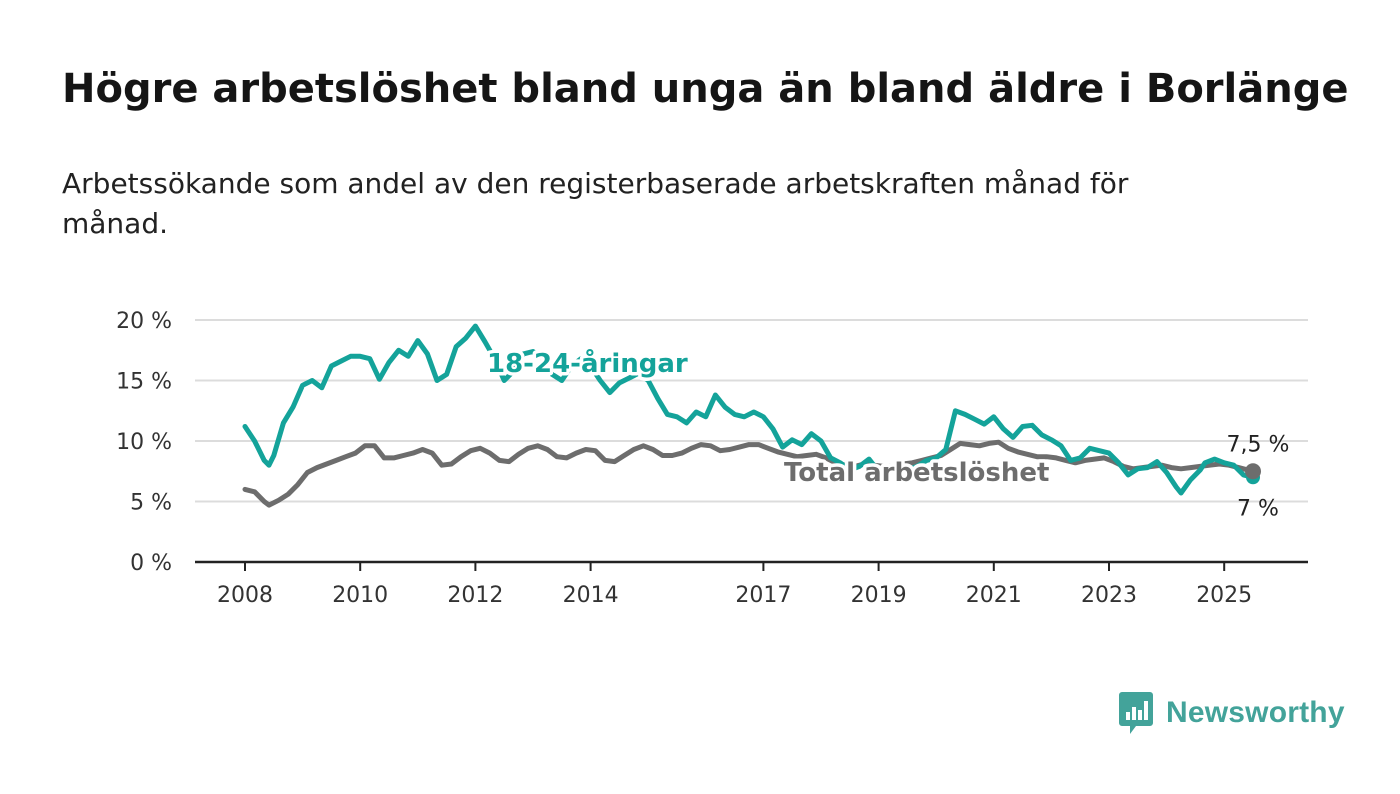 This screenshot has height=794, width=1400. What do you see at coordinates (1258, 508) in the screenshot?
I see `end-value-label-youth: 7 %` at bounding box center [1258, 508].